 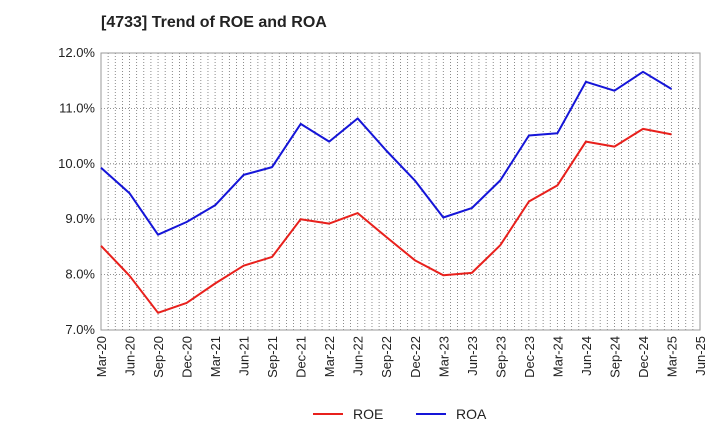 What do you see at coordinates (471, 414) in the screenshot?
I see `legend-label-roa: ROA` at bounding box center [471, 414].